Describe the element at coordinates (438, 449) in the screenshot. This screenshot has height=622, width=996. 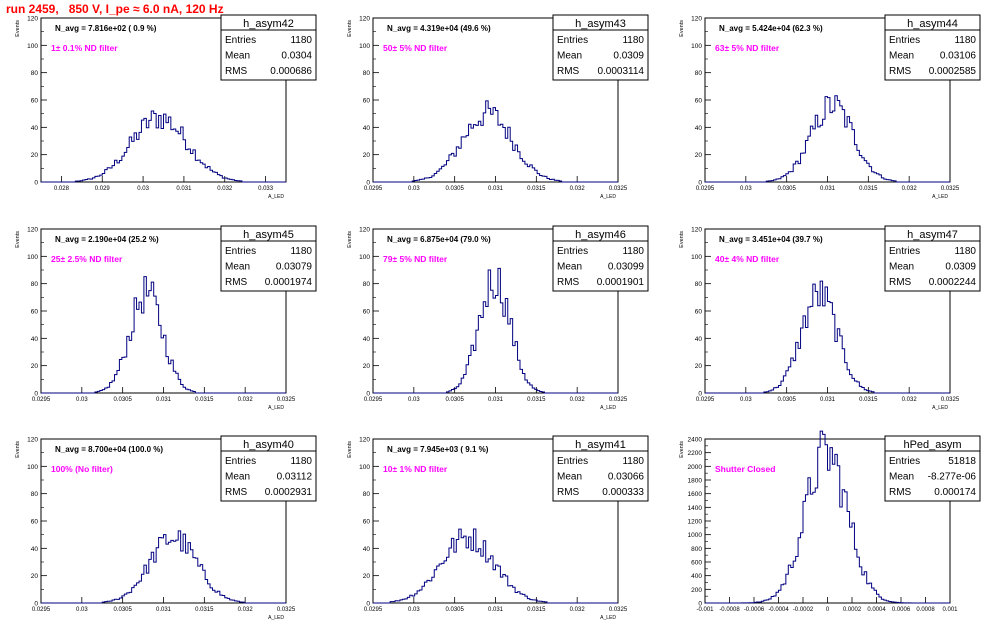
I see `n-avg-annotation: N_avg = 7.945e+03 ( 9.1 %)` at that location.